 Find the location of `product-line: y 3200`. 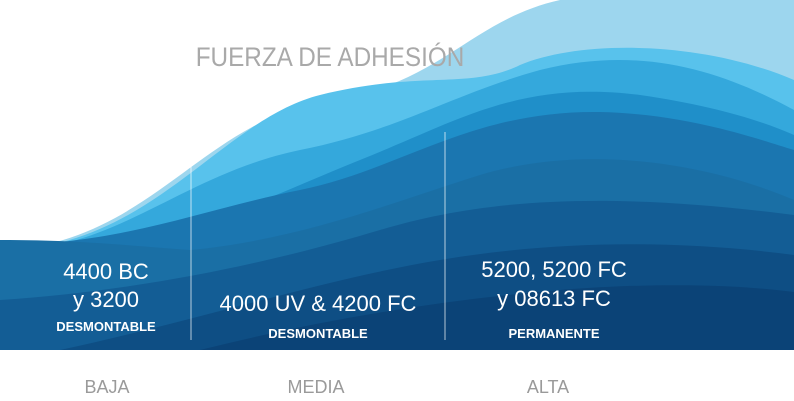

product-line: y 3200 is located at coordinates (106, 299).